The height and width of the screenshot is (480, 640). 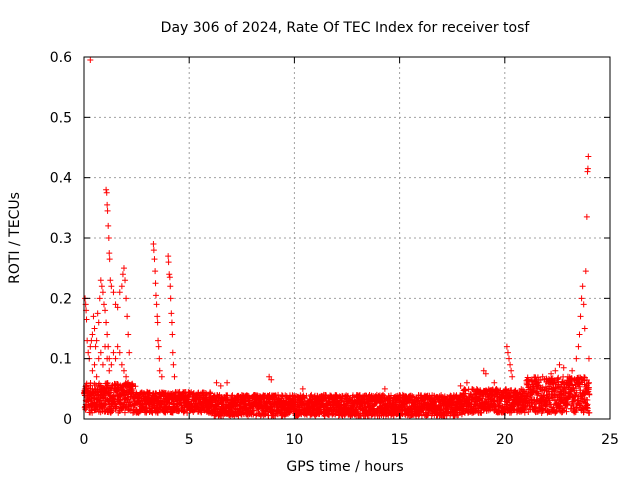 What do you see at coordinates (61, 58) in the screenshot?
I see `y-tick-label: 0.6` at bounding box center [61, 58].